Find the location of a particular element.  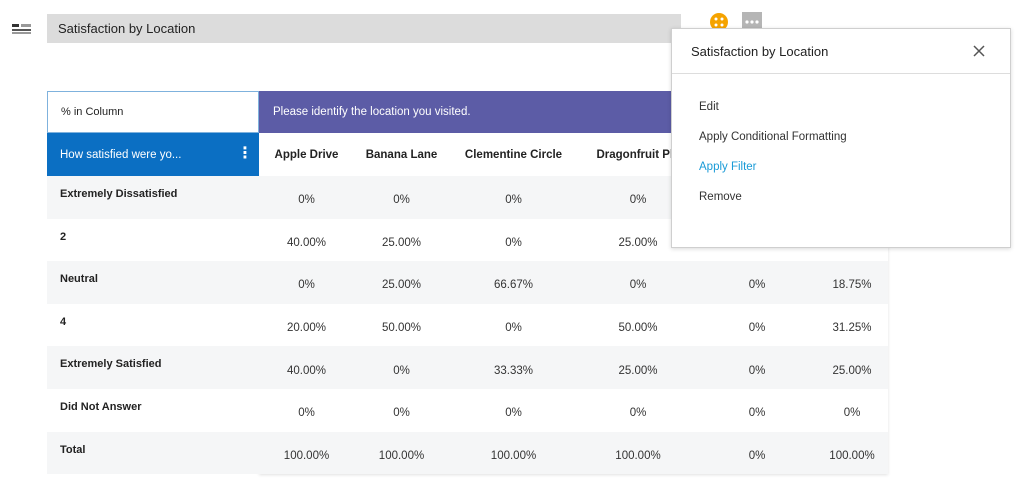

row-label: Did Not Answer is located at coordinates (101, 407).